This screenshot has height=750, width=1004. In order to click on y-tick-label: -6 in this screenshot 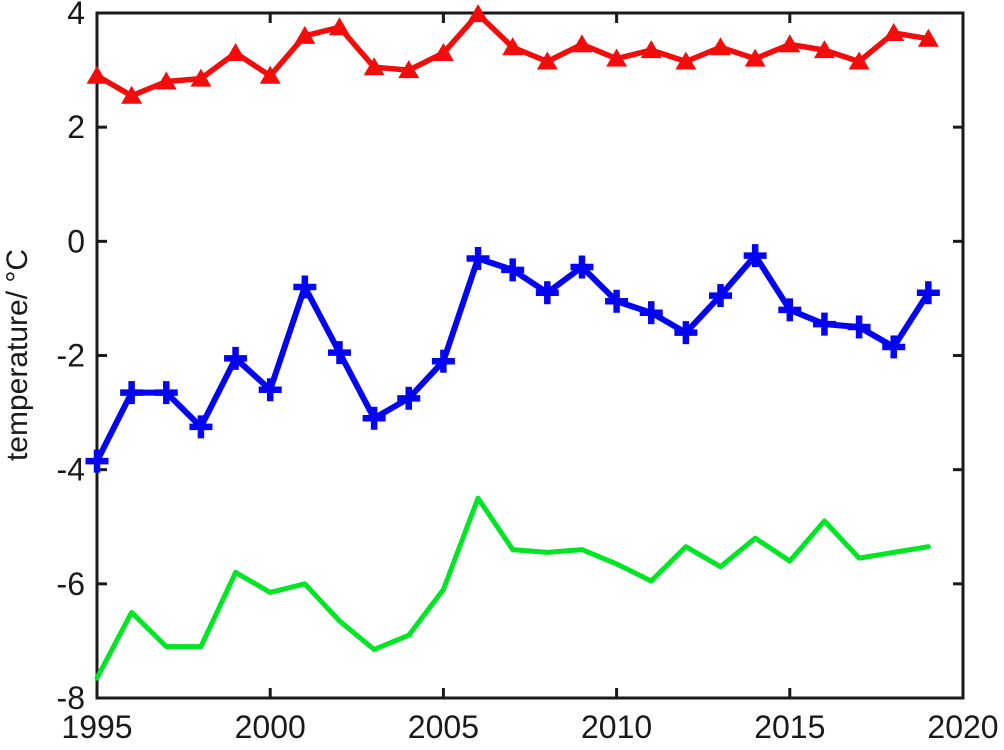, I will do `click(71, 584)`.